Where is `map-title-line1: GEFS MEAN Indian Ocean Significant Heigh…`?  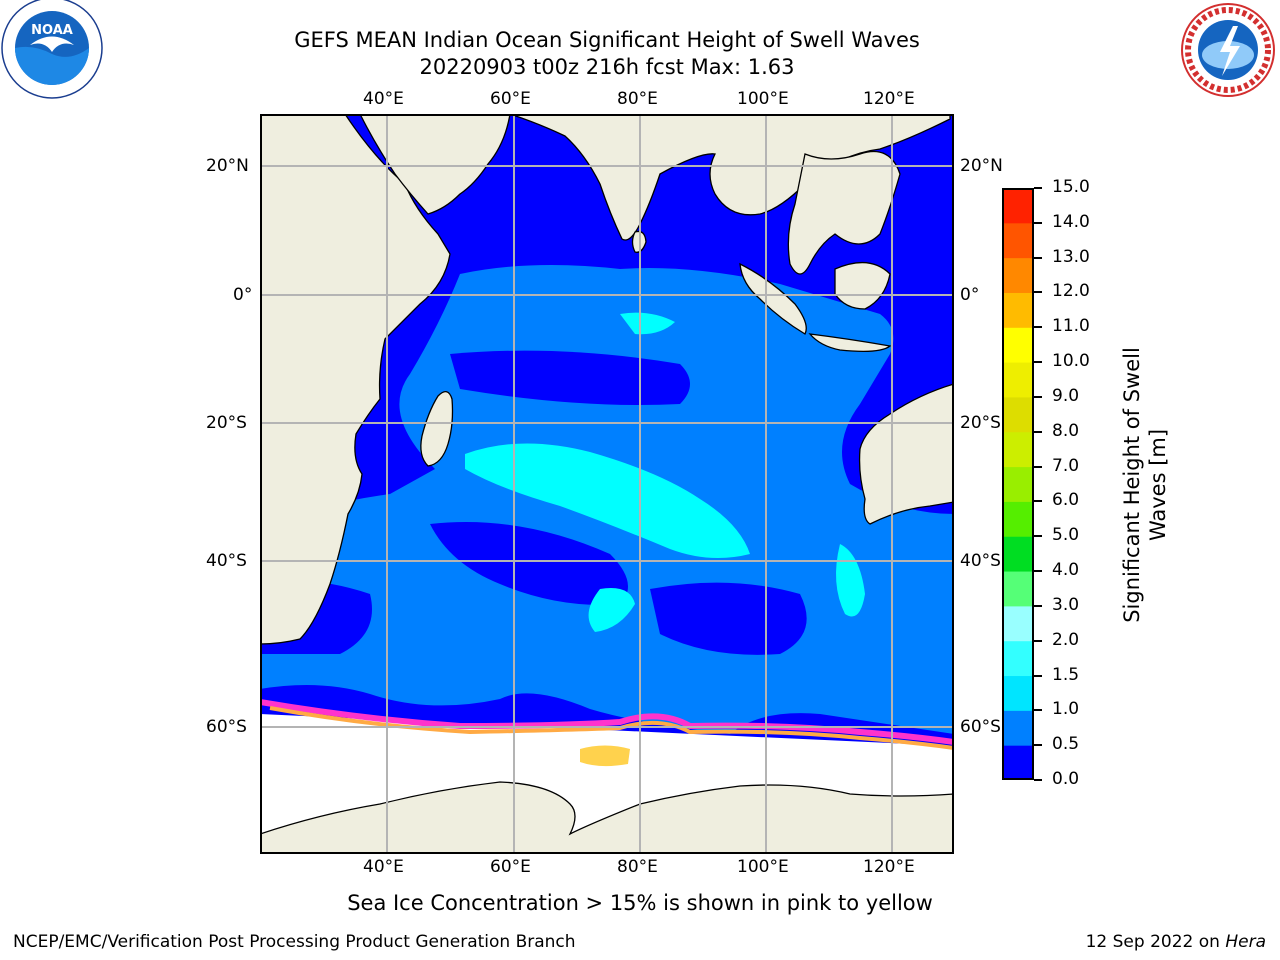 map-title-line1: GEFS MEAN Indian Ocean Significant Heigh… is located at coordinates (607, 40).